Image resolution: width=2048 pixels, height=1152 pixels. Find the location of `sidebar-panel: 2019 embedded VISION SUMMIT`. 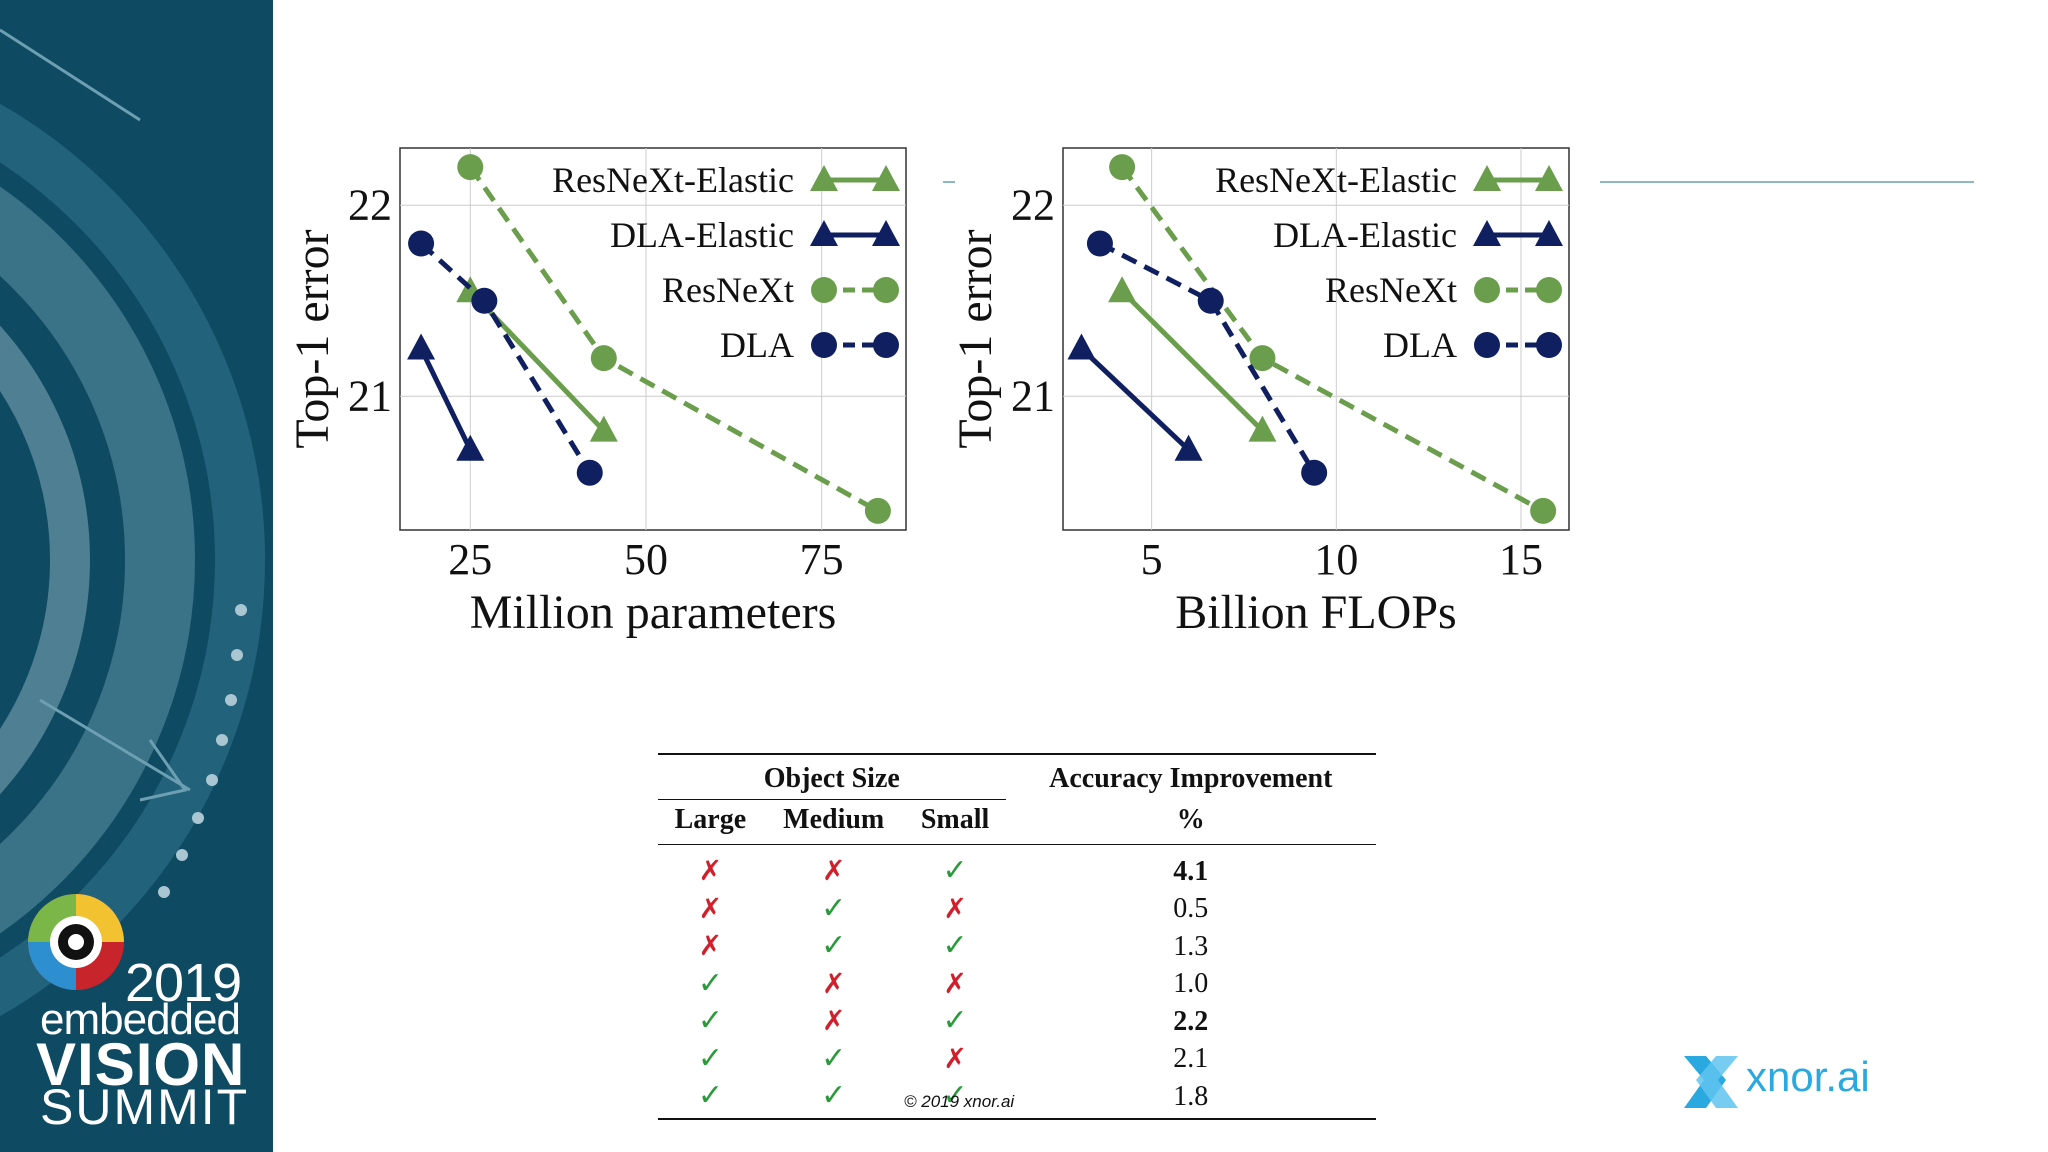

sidebar-panel: 2019 embedded VISION SUMMIT is located at coordinates (136, 576).